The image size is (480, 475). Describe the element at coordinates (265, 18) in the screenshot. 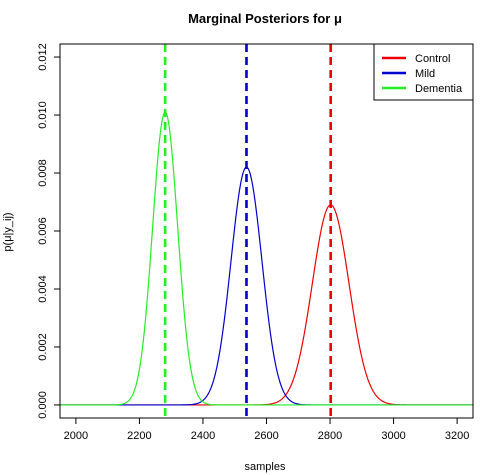

I see `chart-title: Marginal Posteriors for μ` at that location.